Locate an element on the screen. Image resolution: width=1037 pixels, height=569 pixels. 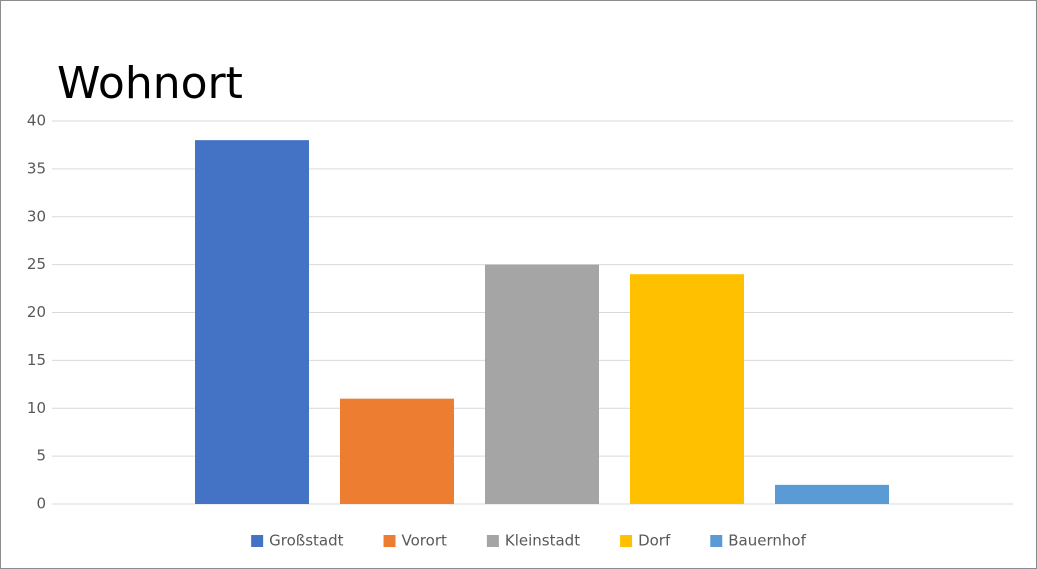
legend-label: Bauernhof is located at coordinates (767, 541).